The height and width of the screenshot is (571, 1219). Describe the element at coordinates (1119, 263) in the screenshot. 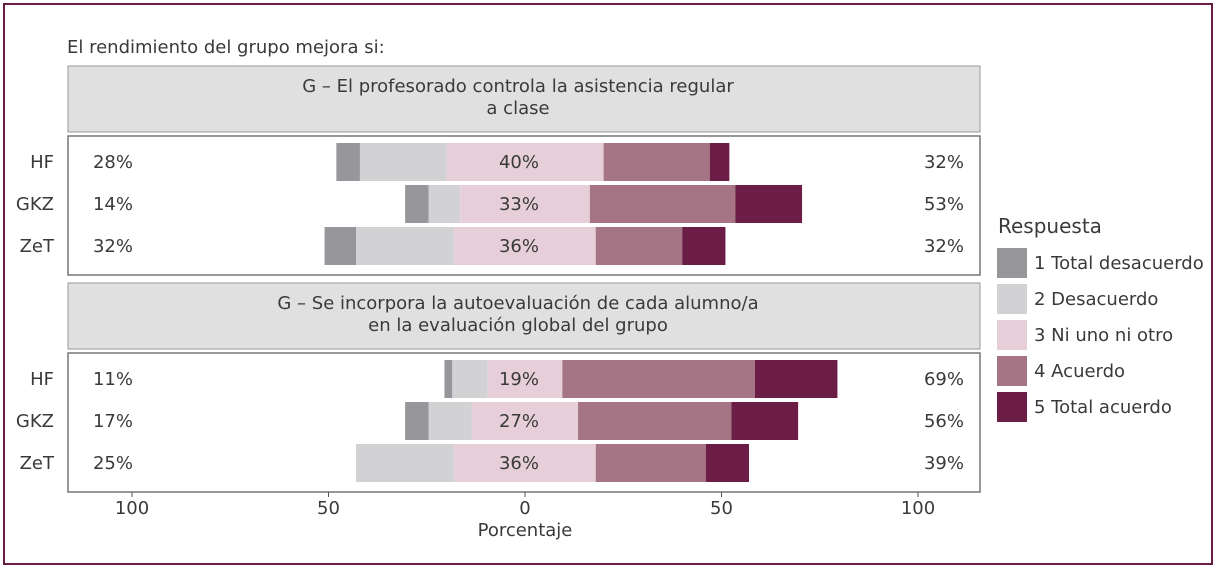

I see `legend-item-label: 1 Total desacuerdo` at that location.